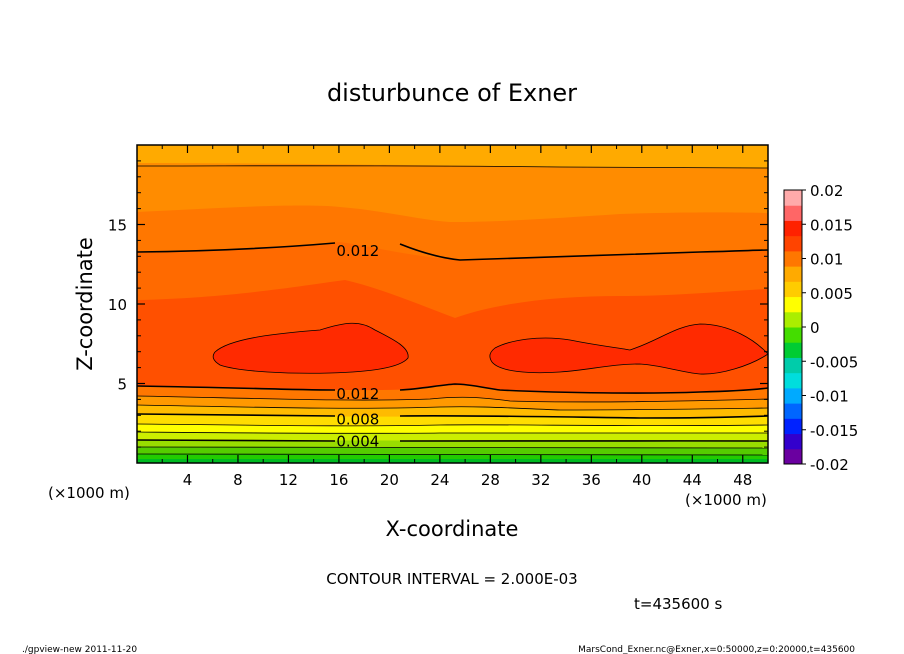 This screenshot has height=654, width=904. I want to click on colorbar-label: -0.01, so click(829, 397).